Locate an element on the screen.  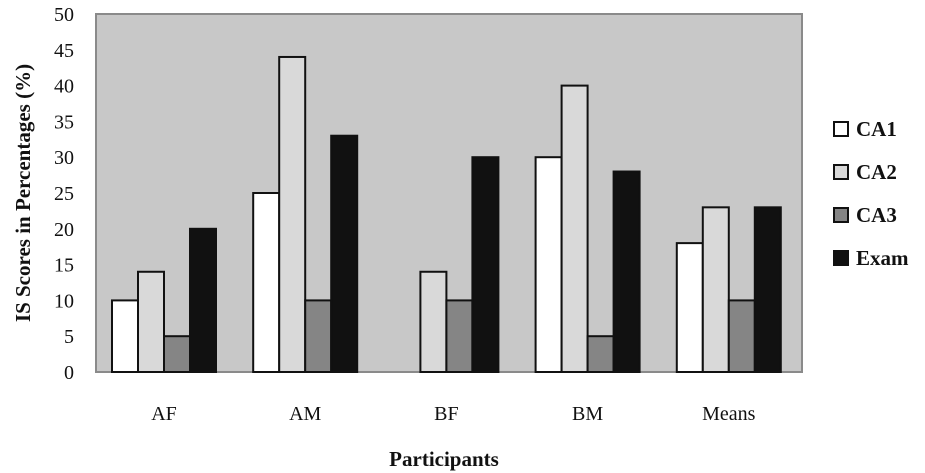
legend-label-ca1: CA1 is located at coordinates (876, 129).